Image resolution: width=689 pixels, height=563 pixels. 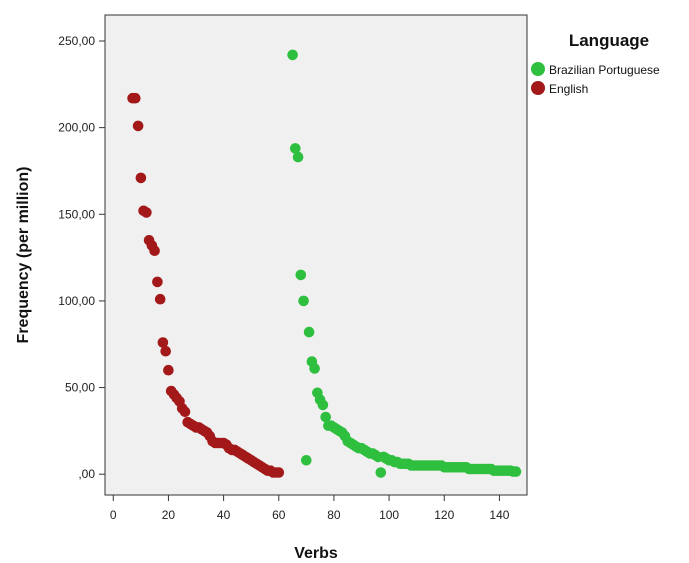 I want to click on x-tick-label: 140, so click(x=499, y=515).